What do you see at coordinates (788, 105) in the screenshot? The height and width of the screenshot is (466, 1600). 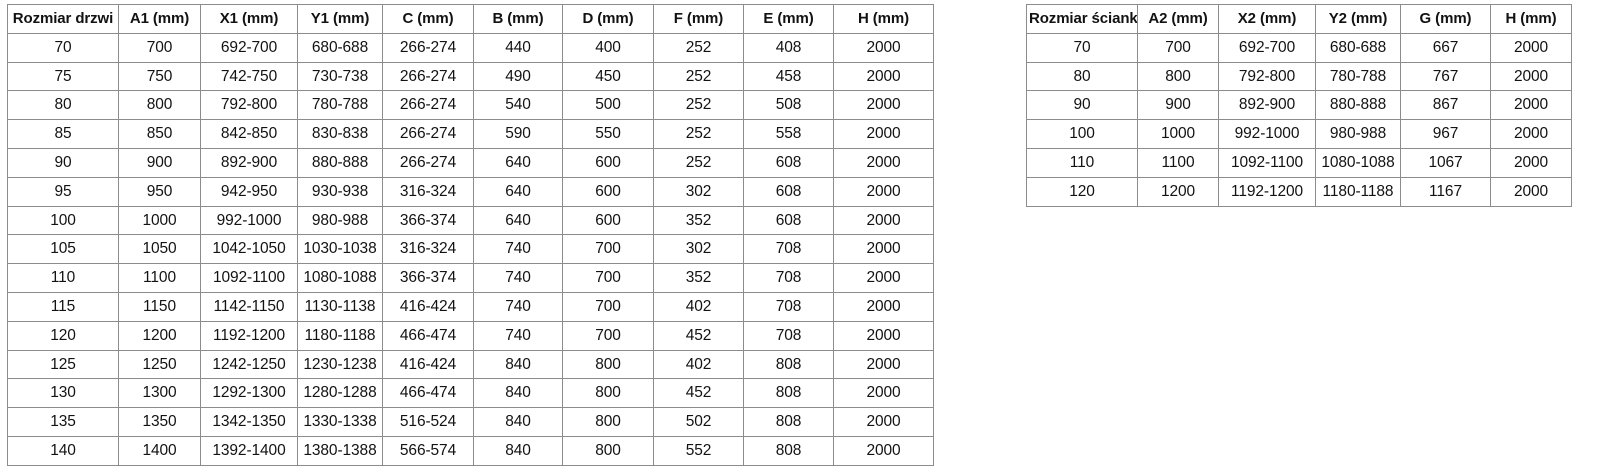 I see `table-cell: 508` at bounding box center [788, 105].